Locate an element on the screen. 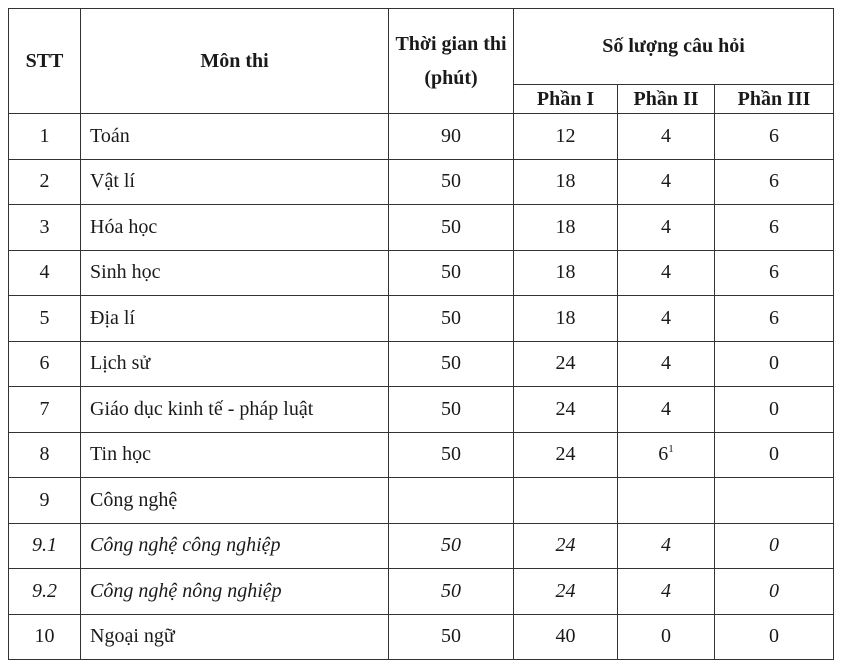 This screenshot has width=844, height=670. cell-stt-text: 9 is located at coordinates (44, 499).